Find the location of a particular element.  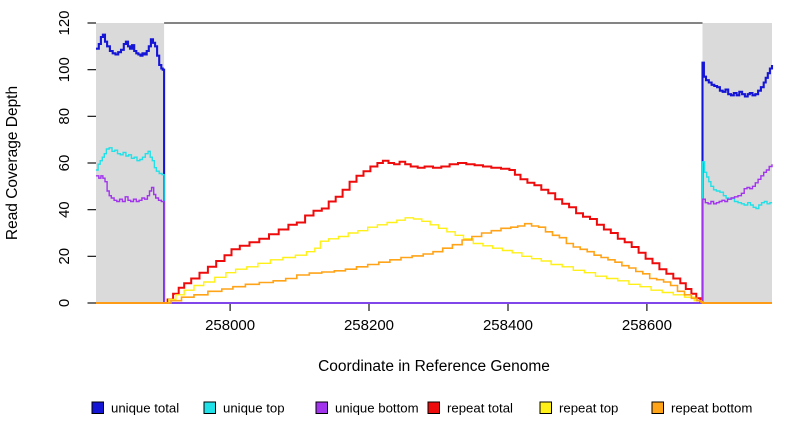

legend-item-unique-total: unique total is located at coordinates (135, 408).